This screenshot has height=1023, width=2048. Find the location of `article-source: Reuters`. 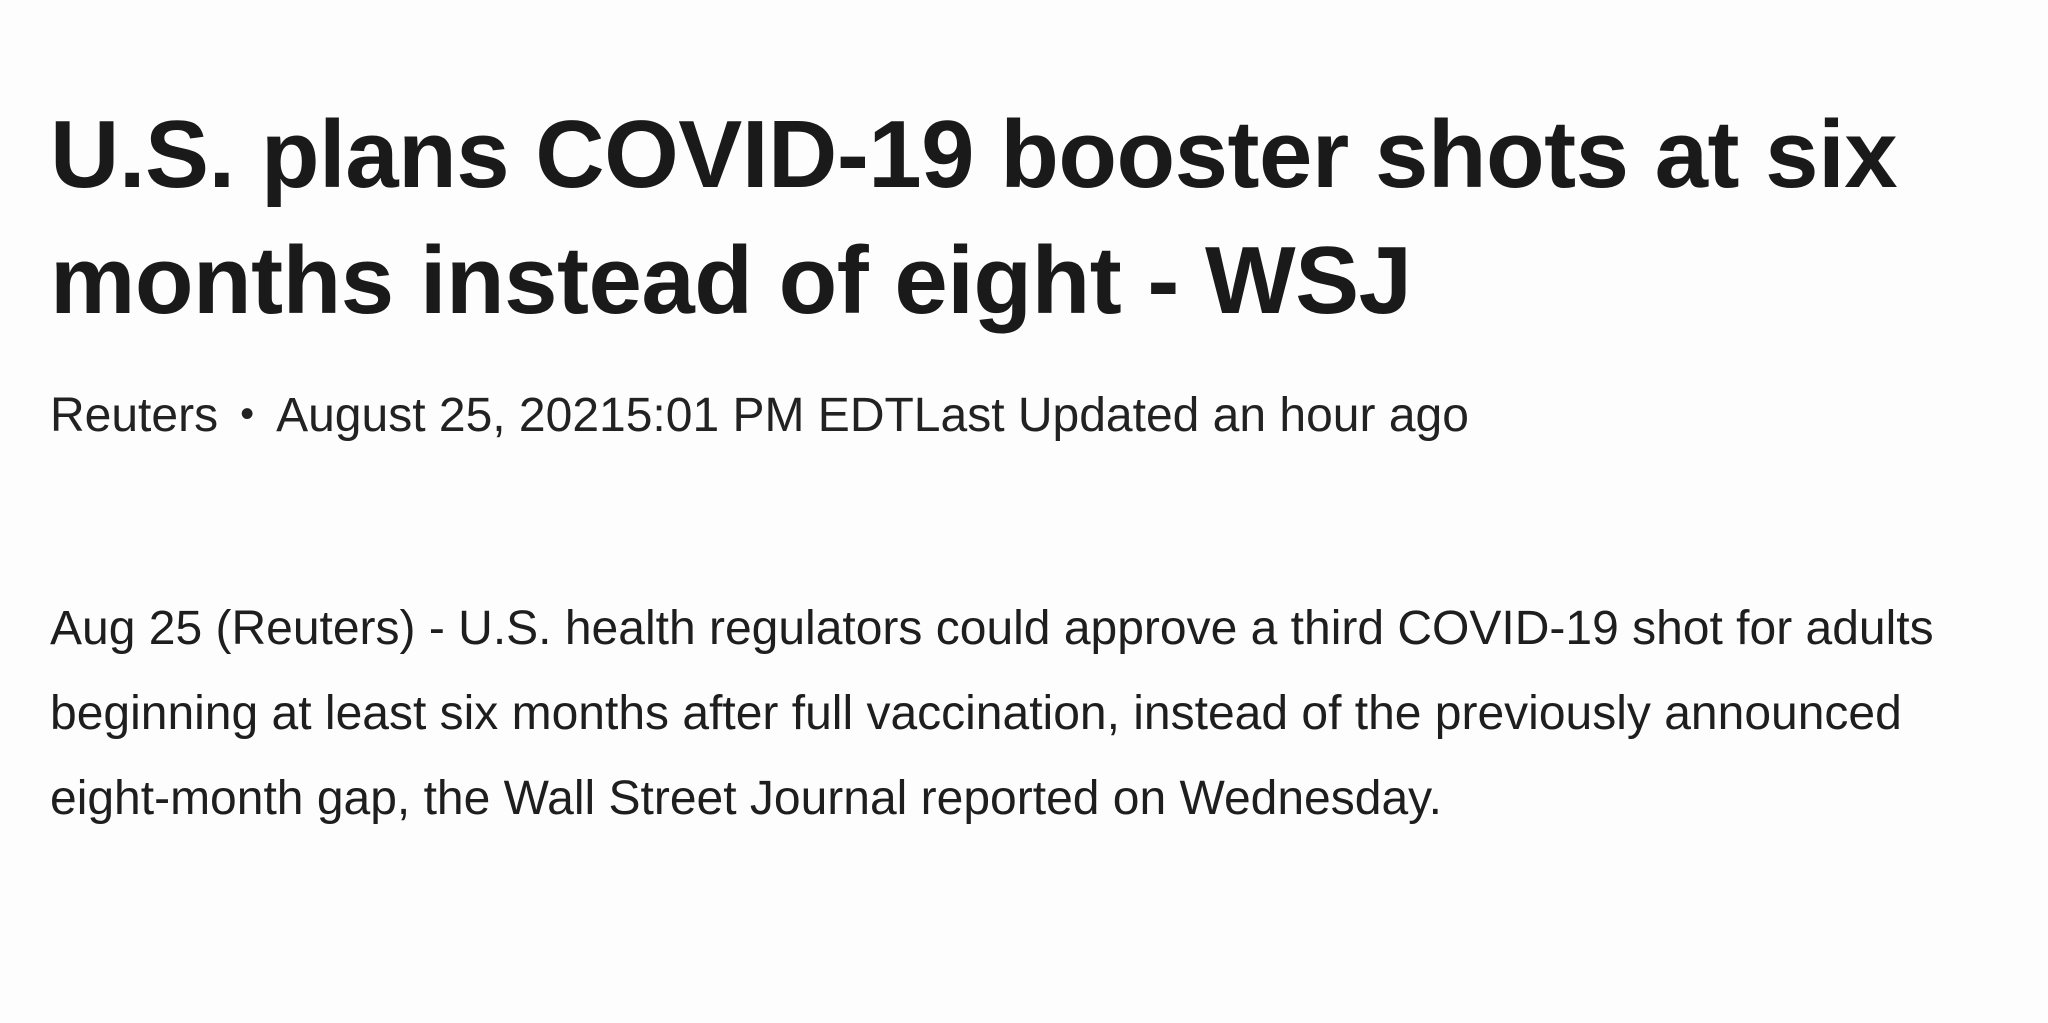

article-source: Reuters is located at coordinates (134, 415).